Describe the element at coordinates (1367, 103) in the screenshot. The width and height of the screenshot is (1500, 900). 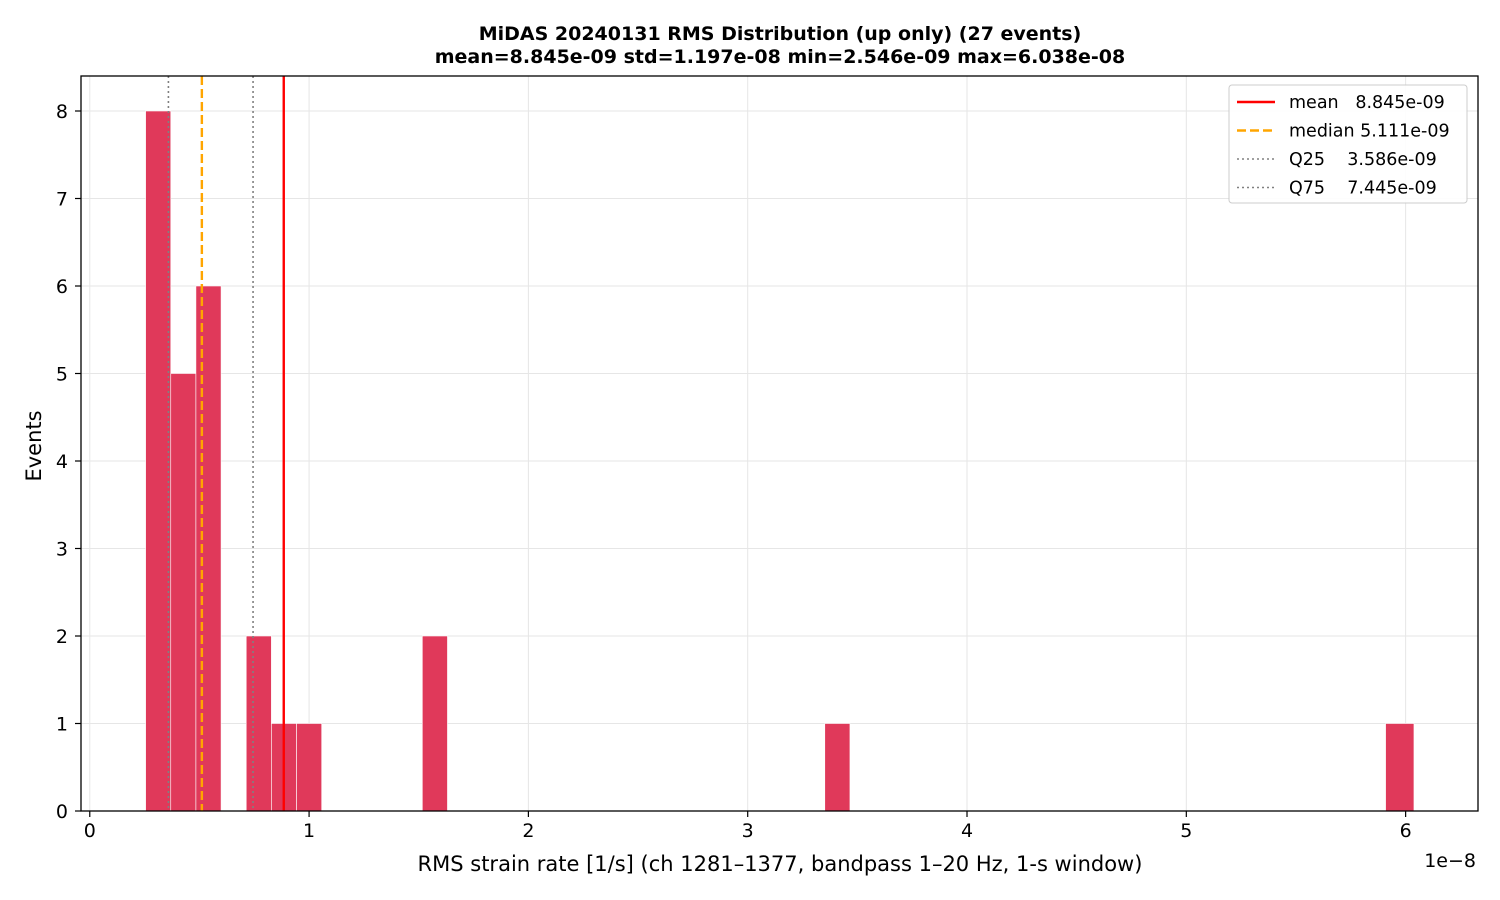
I see `legend-label-mean: mean 8.845e-09` at that location.